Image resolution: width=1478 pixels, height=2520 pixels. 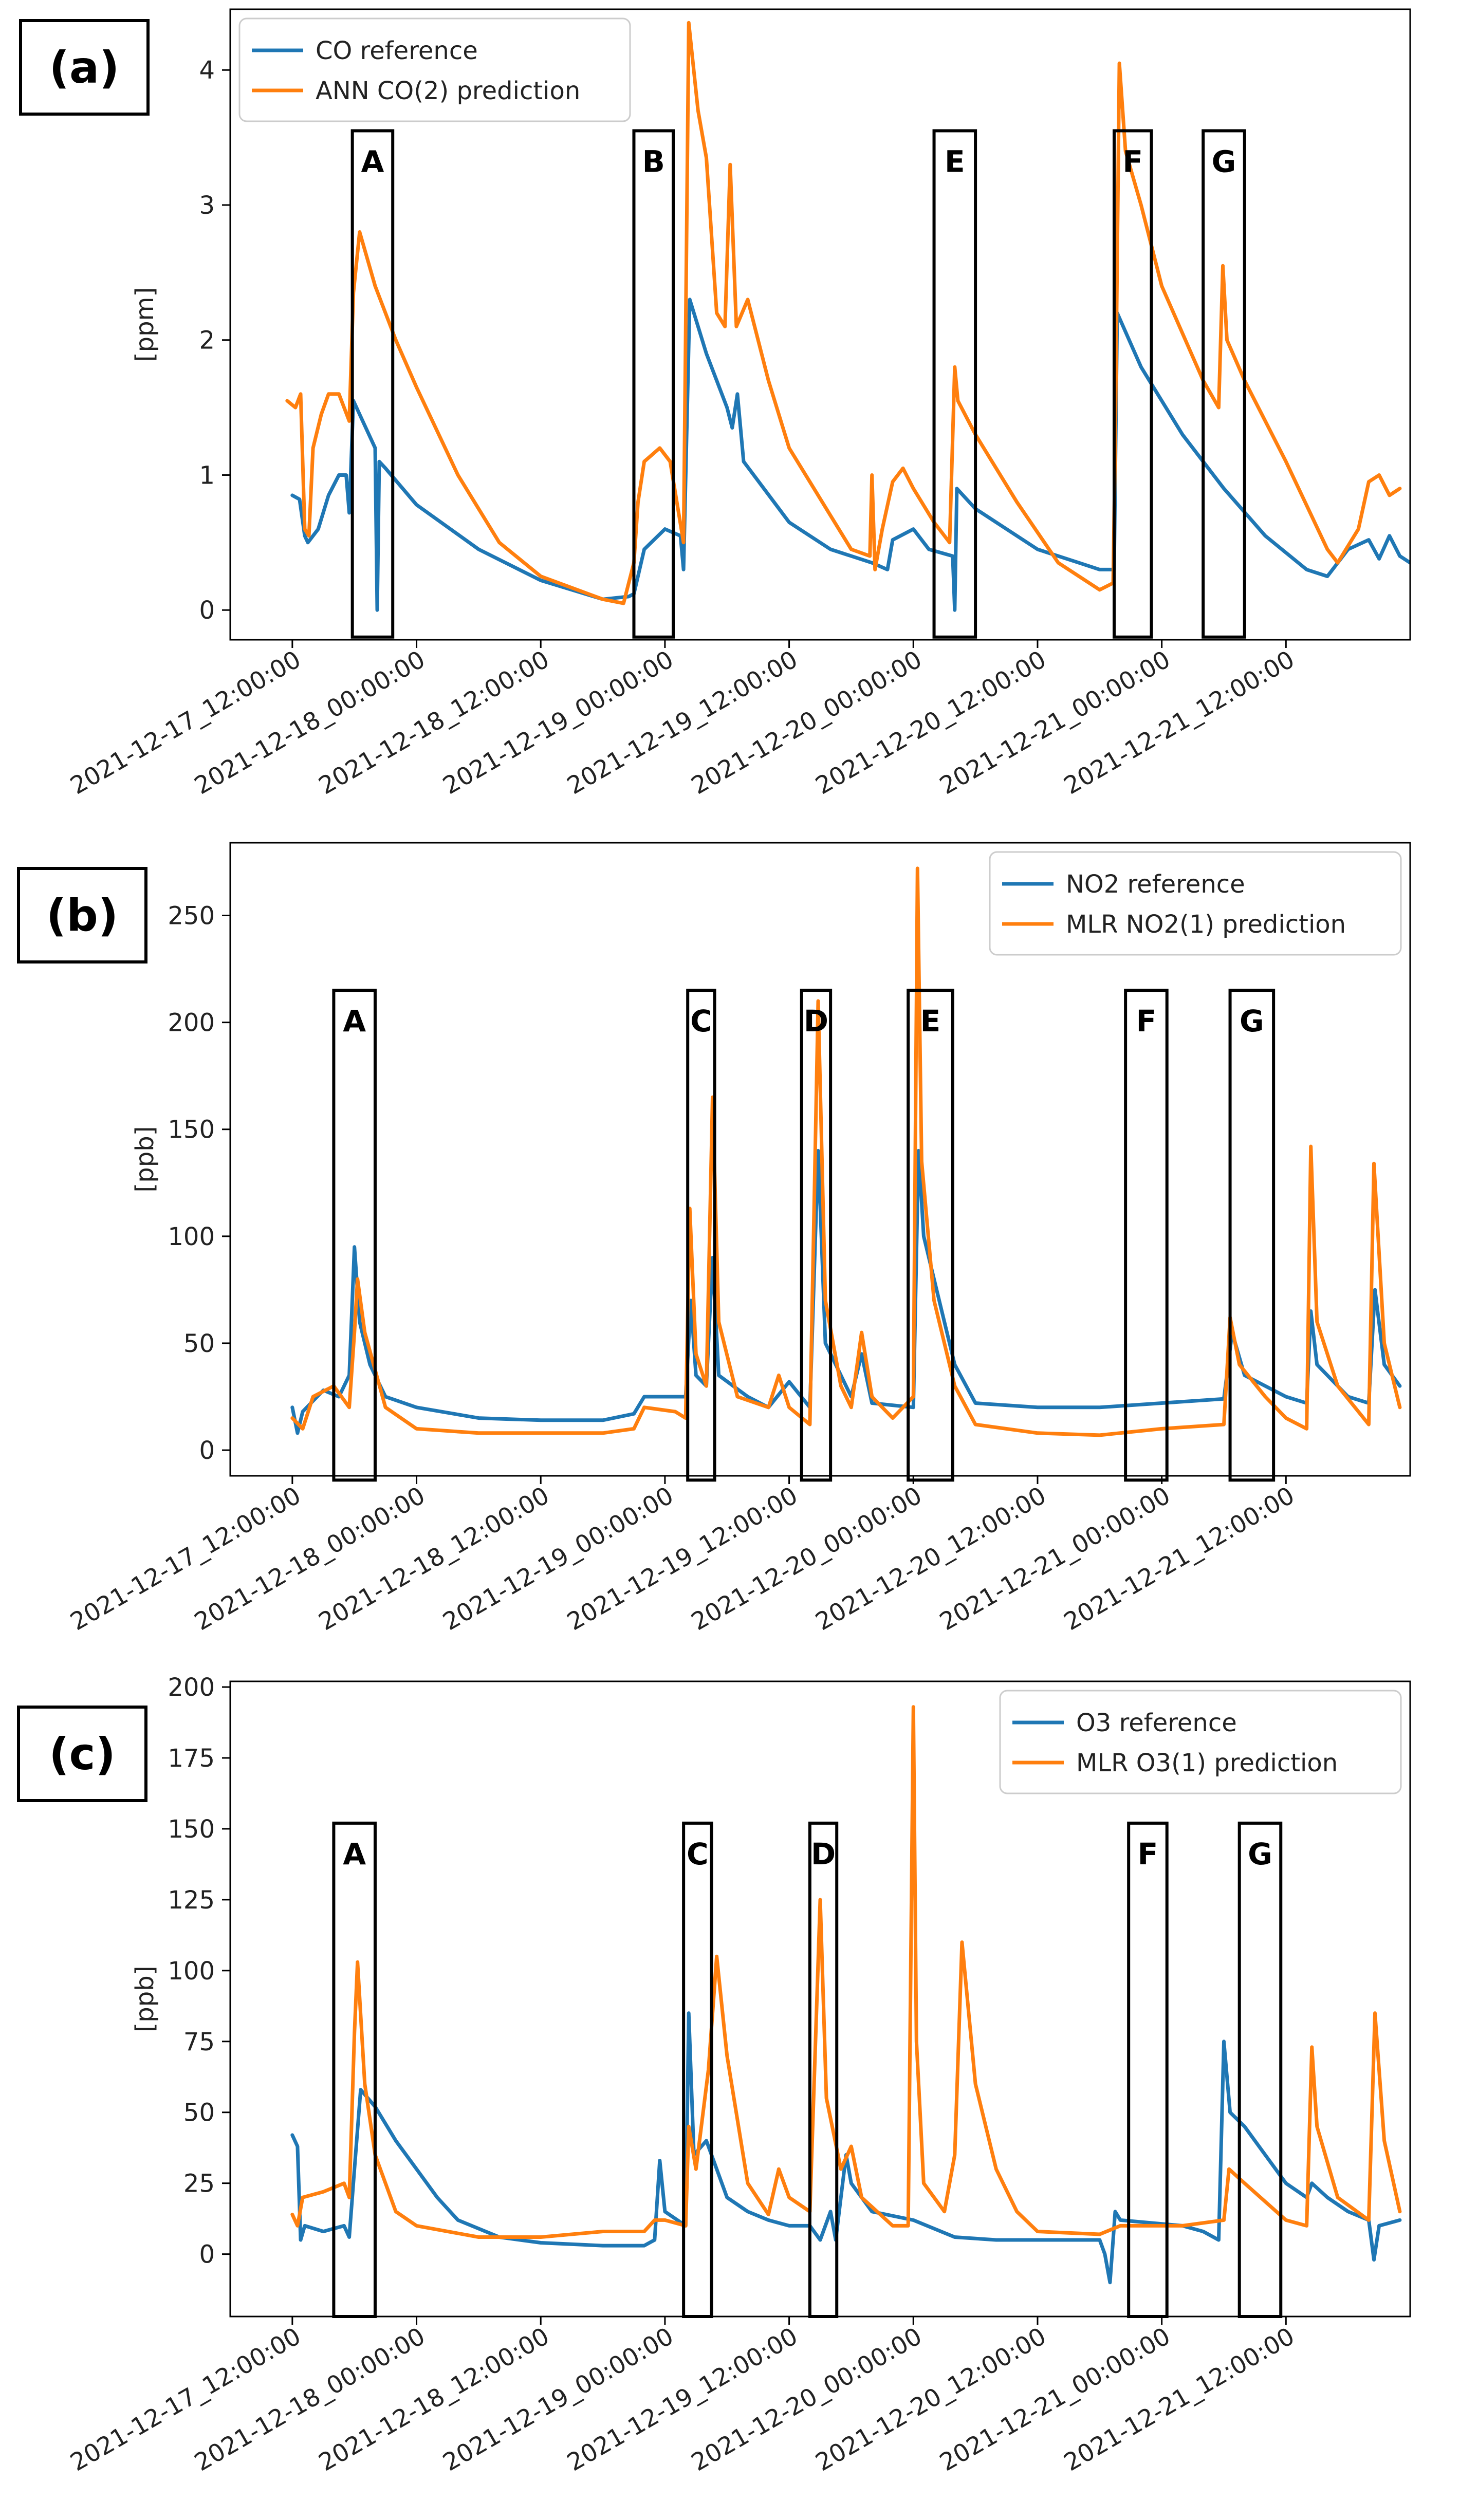 What do you see at coordinates (207, 340) in the screenshot?
I see `y-tick-label: 2` at bounding box center [207, 340].